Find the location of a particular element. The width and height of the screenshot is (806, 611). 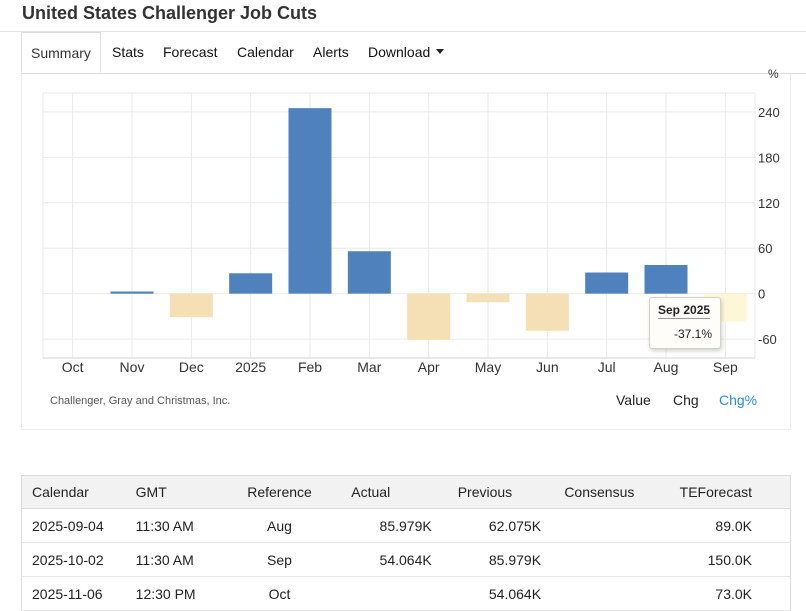

bar-mar is located at coordinates (369, 272).